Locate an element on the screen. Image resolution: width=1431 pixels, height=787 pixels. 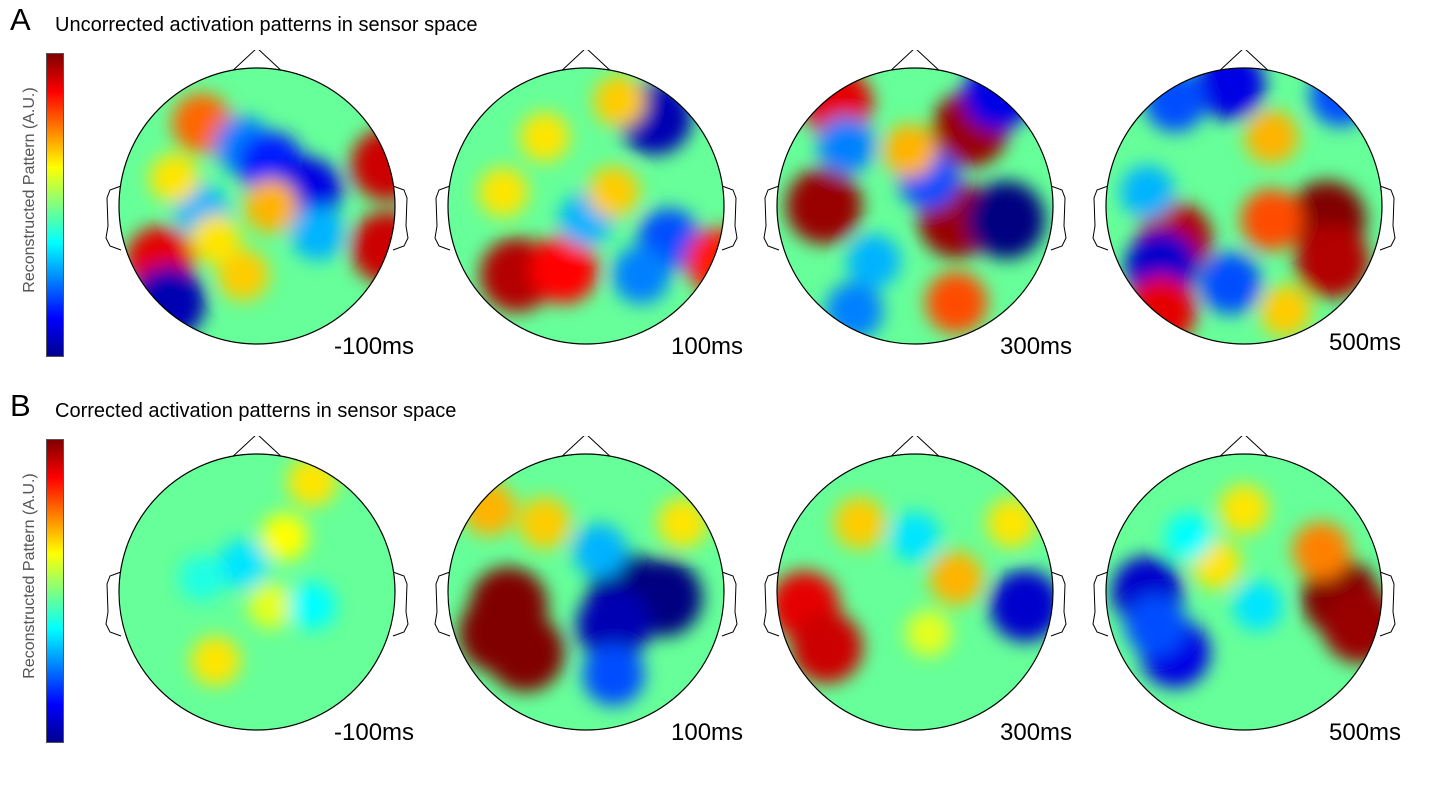
time-label: 100ms is located at coordinates (707, 732).